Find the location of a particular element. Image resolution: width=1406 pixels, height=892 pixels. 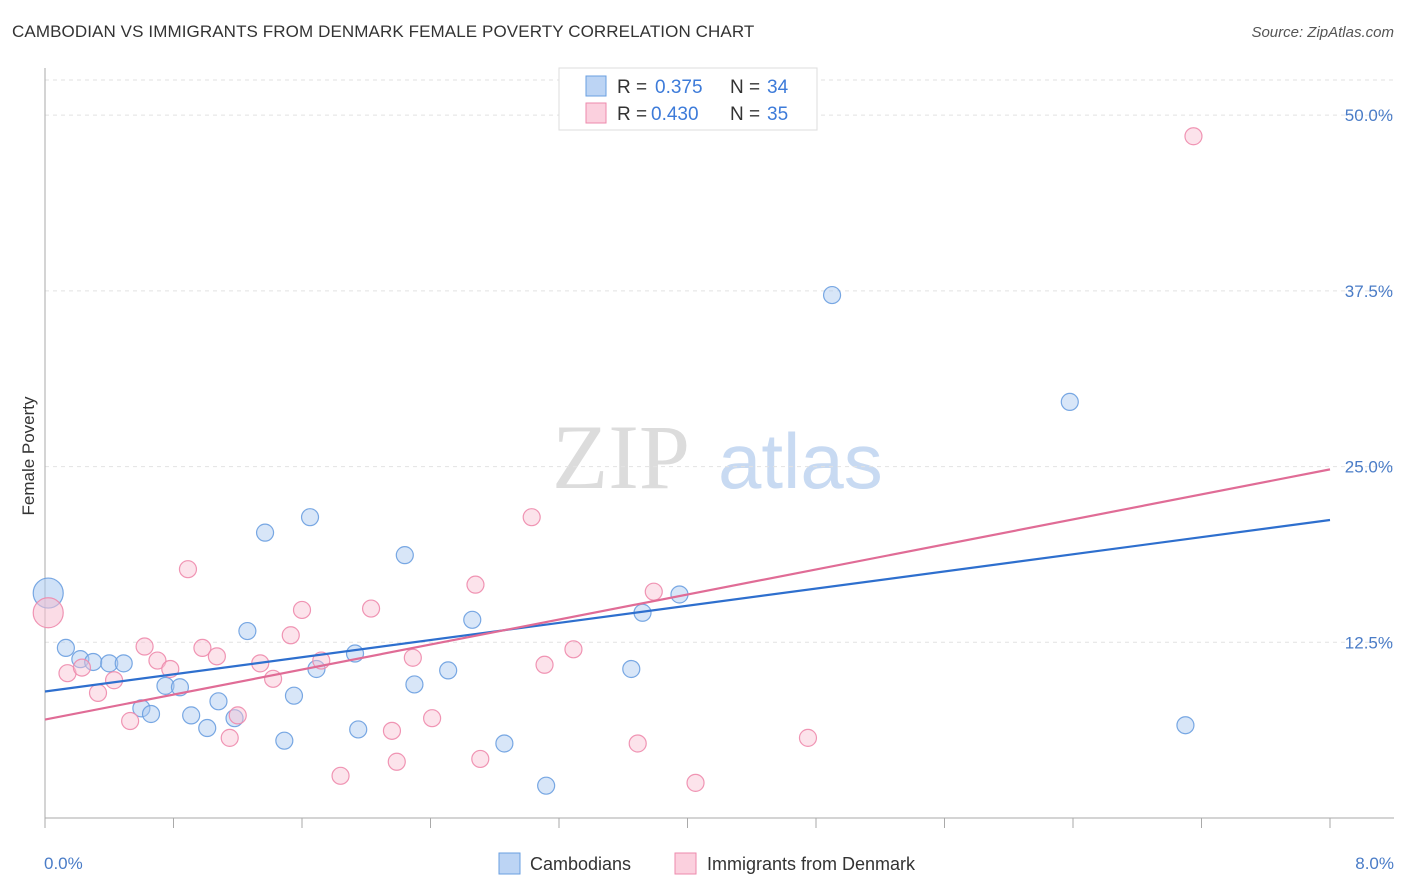

bottom-legend-label-denmark: Immigrants from Denmark is located at coordinates (811, 864).